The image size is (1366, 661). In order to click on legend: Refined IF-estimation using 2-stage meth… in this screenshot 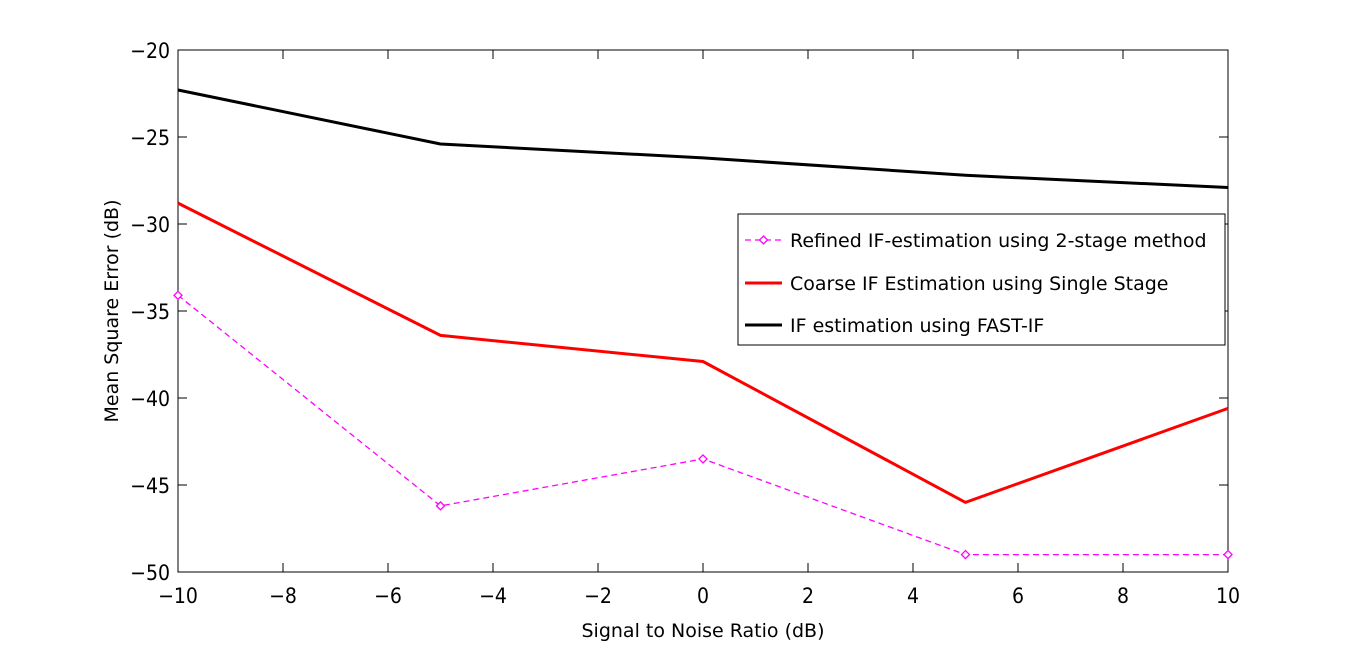, I will do `click(981, 279)`.